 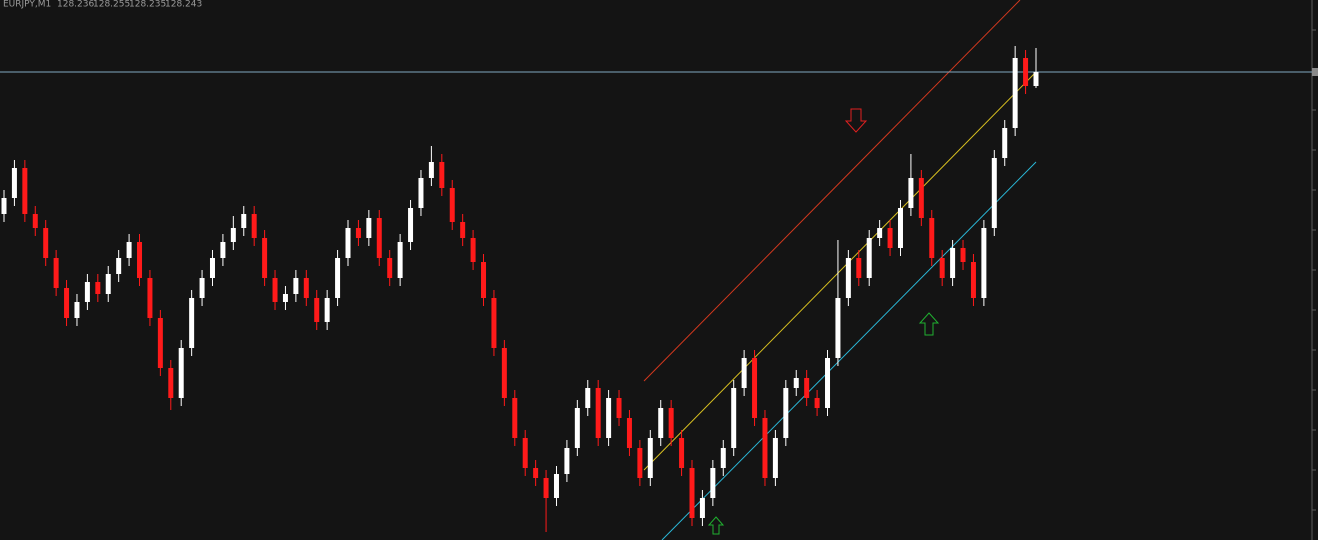 What do you see at coordinates (111, 5) in the screenshot?
I see `ohlc-high: 128.255` at bounding box center [111, 5].